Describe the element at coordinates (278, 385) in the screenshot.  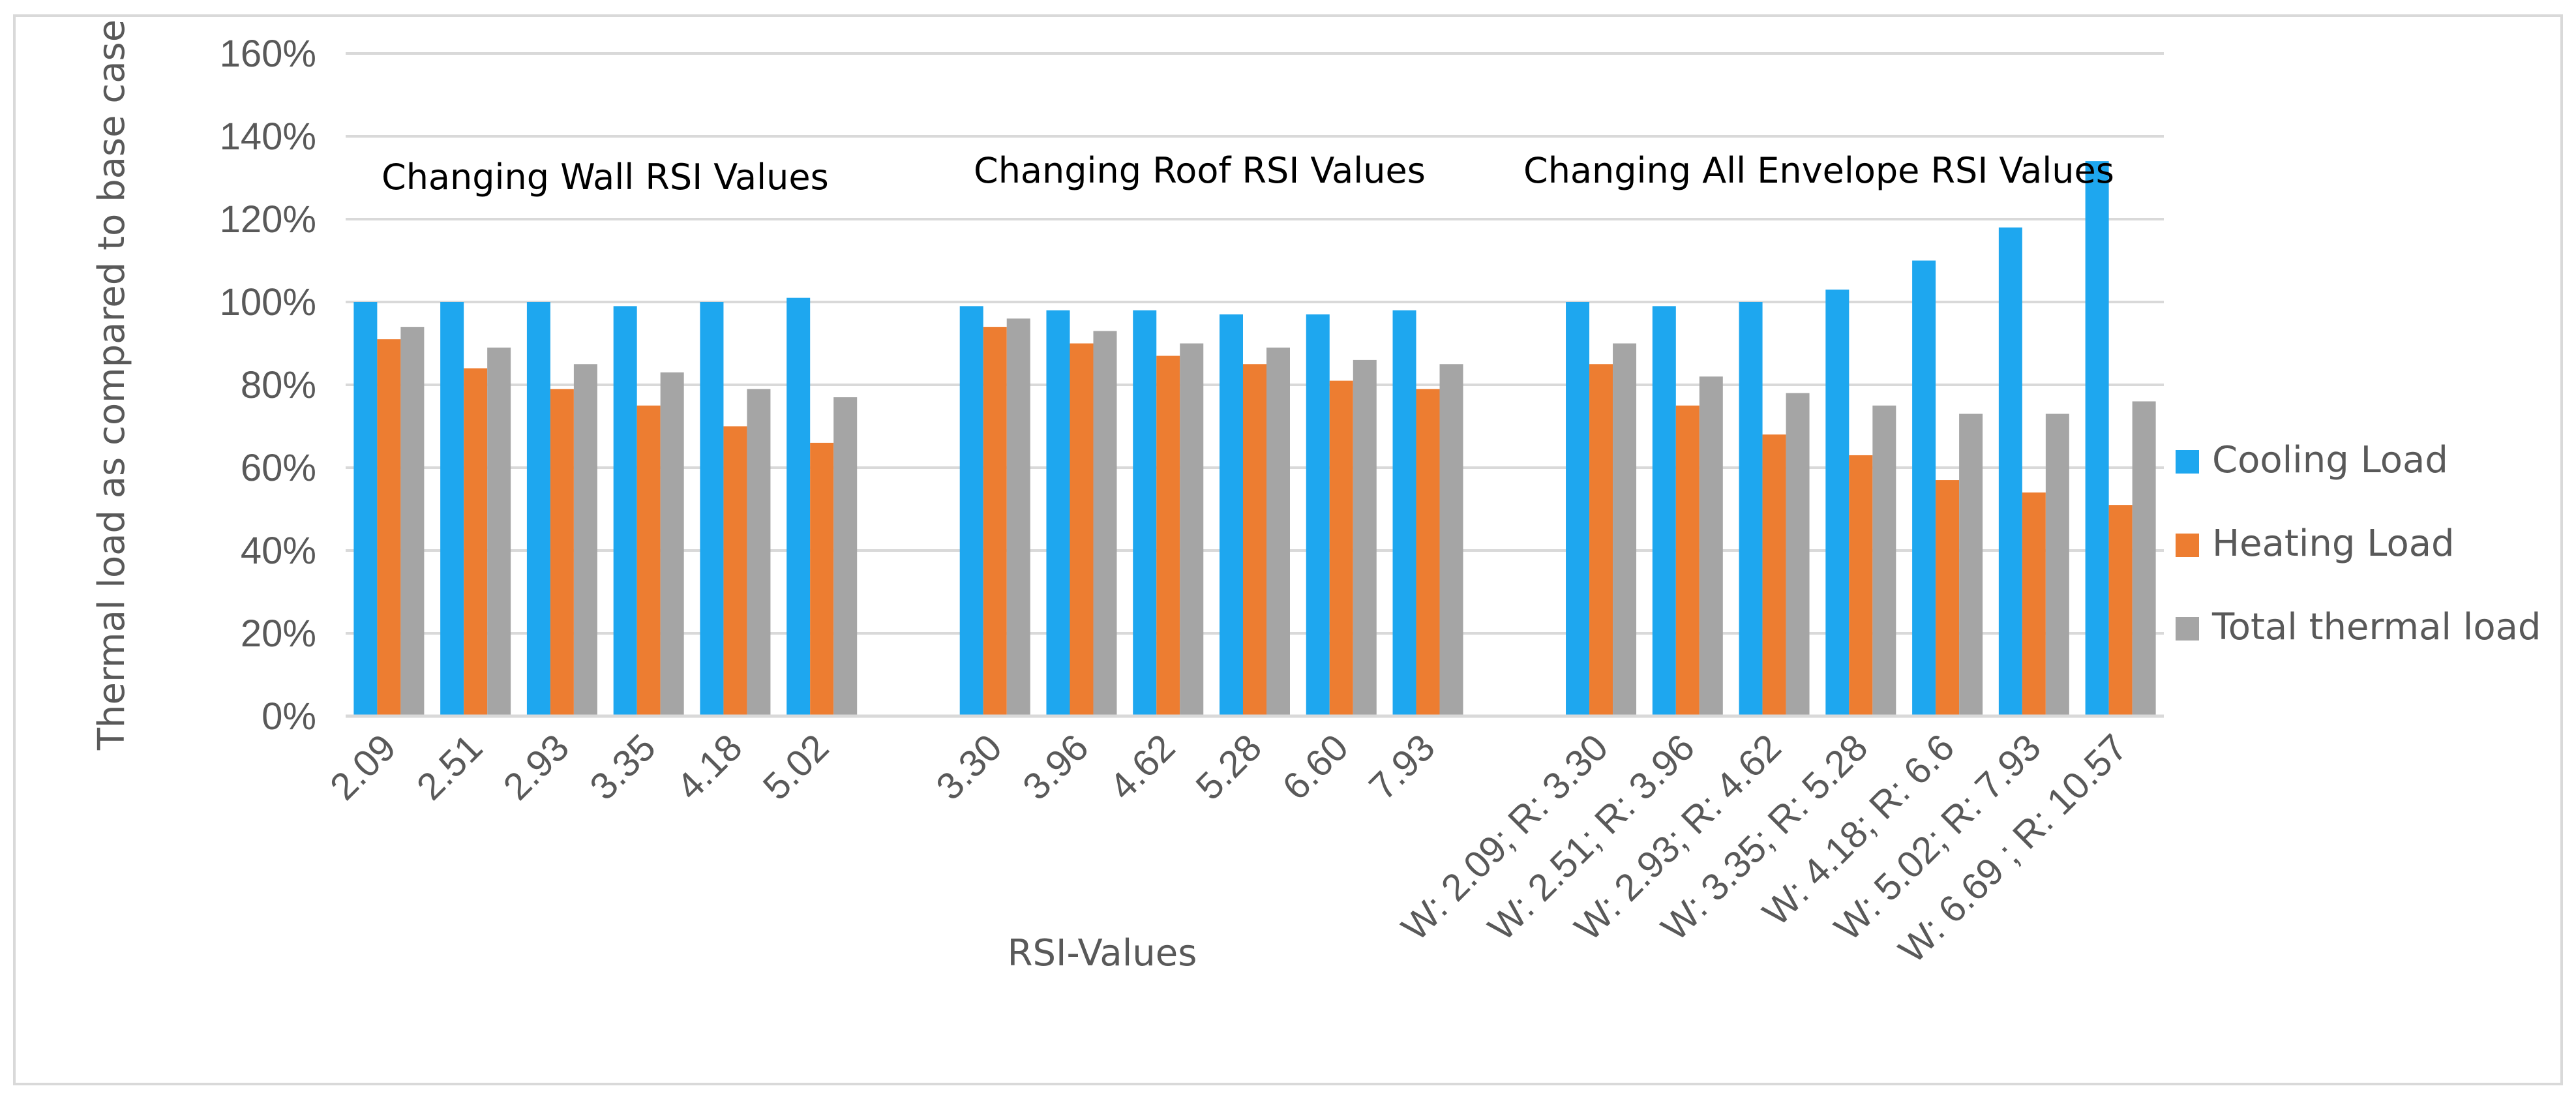
I see `y-tick-label: 80%` at that location.